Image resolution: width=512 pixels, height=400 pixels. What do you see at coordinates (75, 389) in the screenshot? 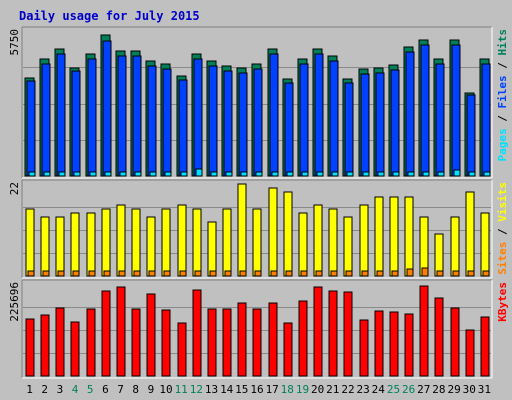
I see `x-tick-label: 4` at bounding box center [75, 389].